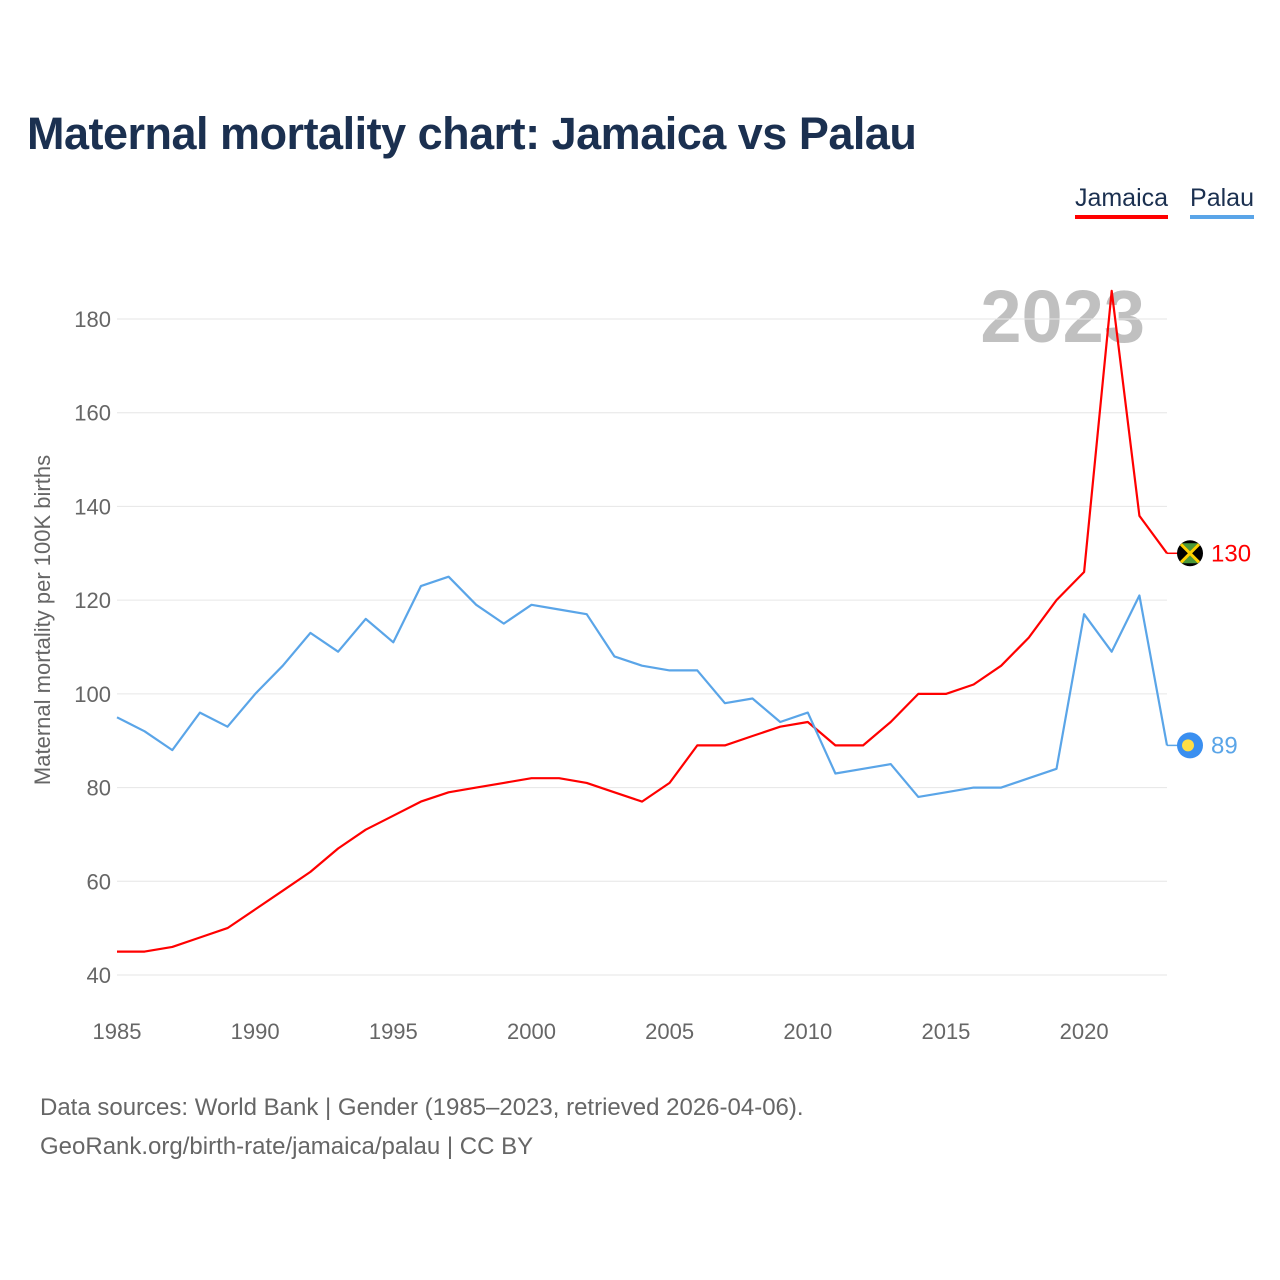 Image resolution: width=1280 pixels, height=1280 pixels. I want to click on series-line-palau, so click(642, 687).